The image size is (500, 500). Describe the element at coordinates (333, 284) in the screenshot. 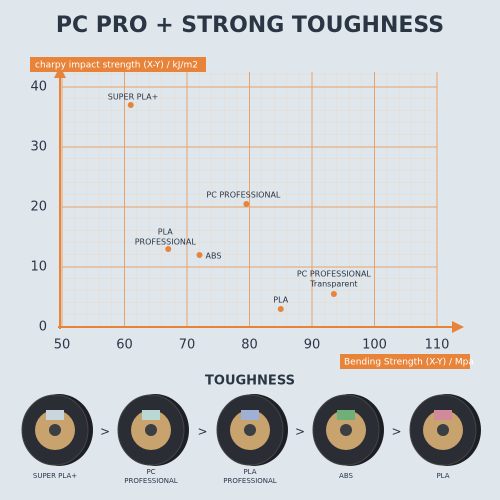

I see `point-label: Transparent` at that location.